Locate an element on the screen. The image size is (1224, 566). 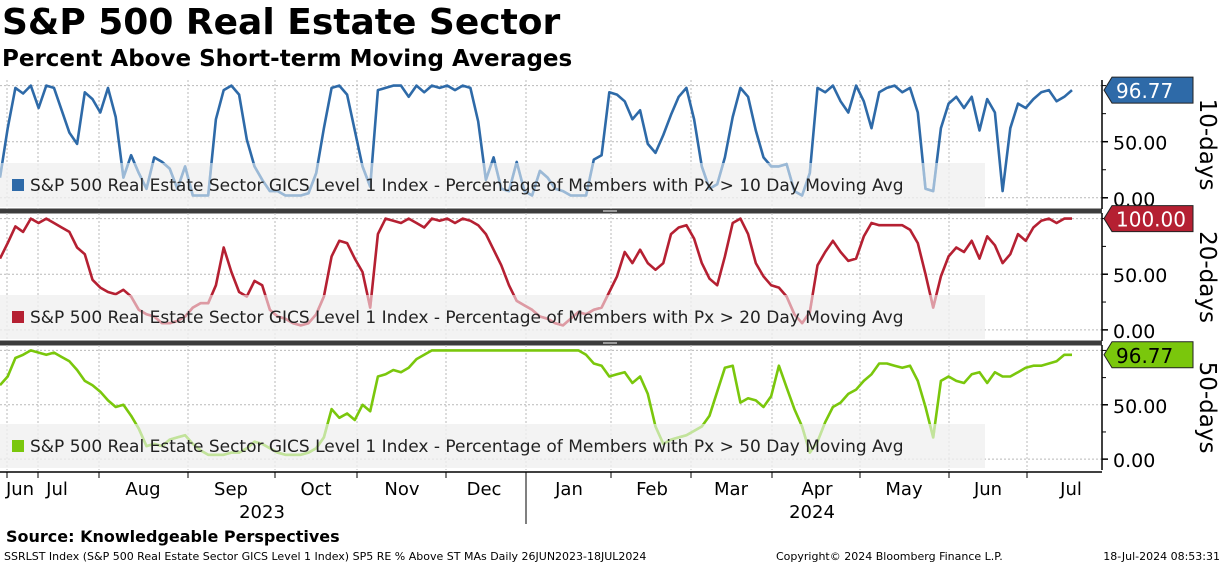
source-note: Source: Knowledgeable Perspectives is located at coordinates (173, 536).